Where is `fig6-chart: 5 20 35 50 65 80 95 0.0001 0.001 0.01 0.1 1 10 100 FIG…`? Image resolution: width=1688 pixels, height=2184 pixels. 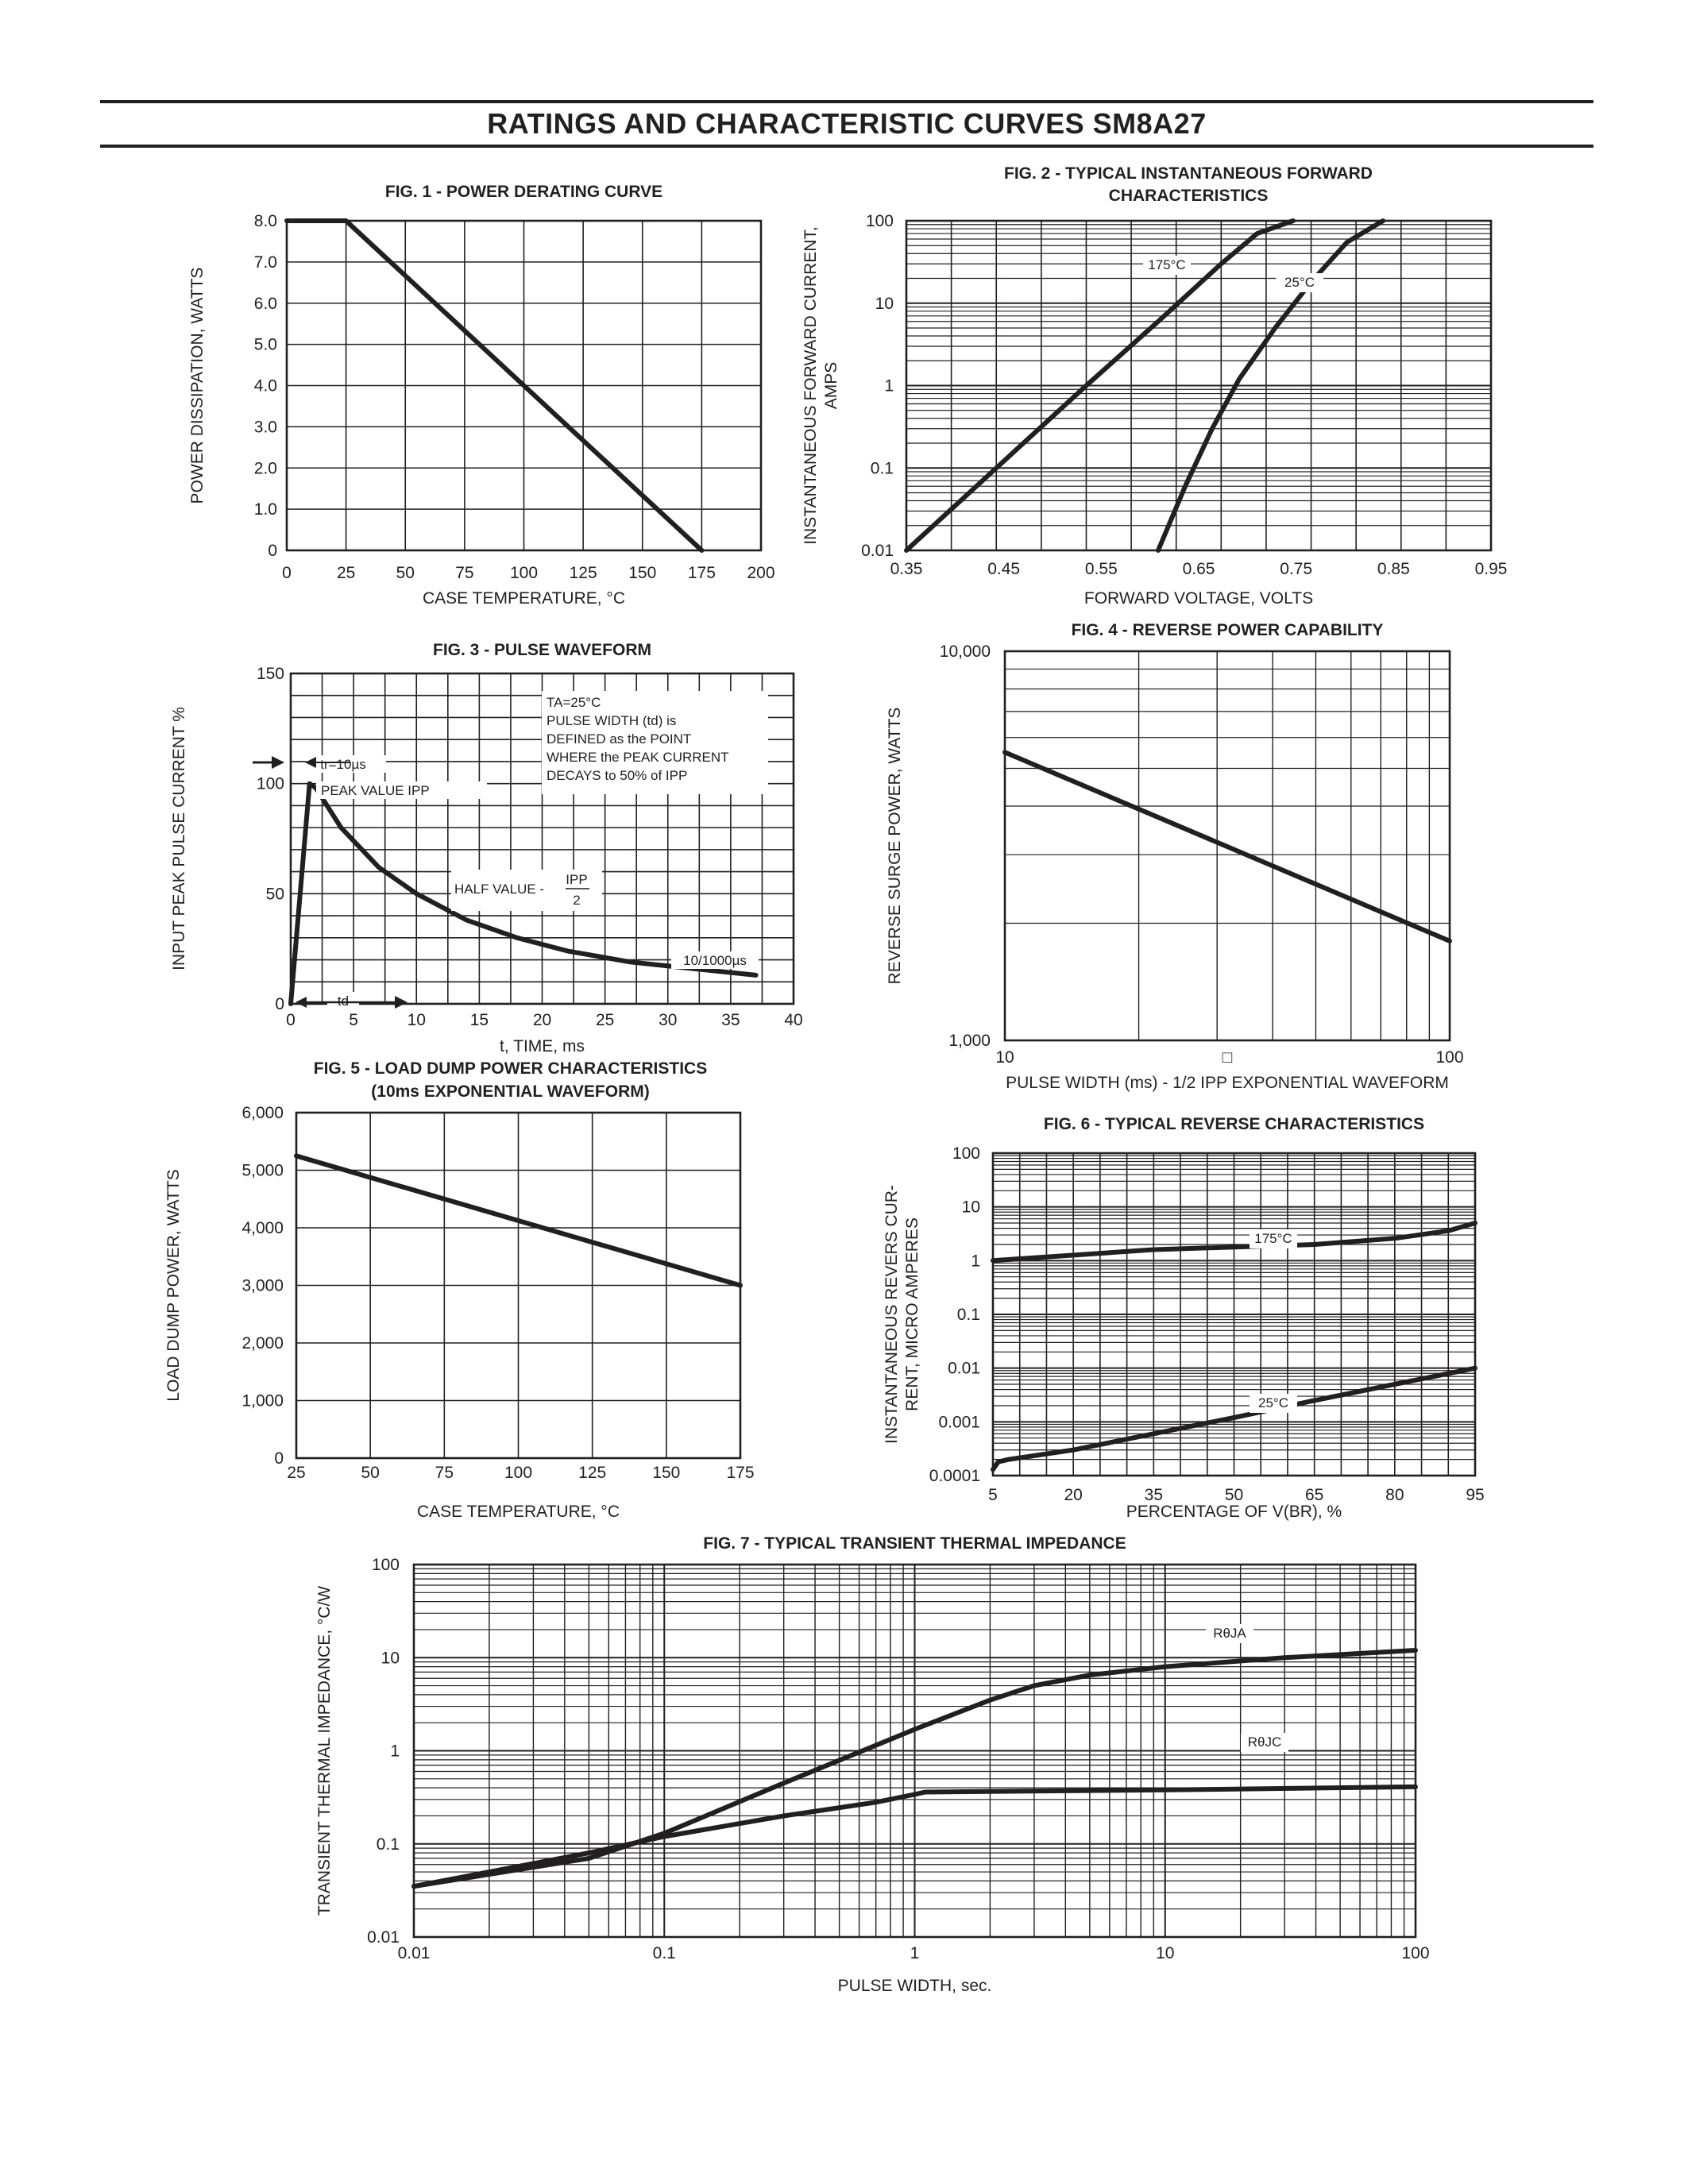 fig6-chart: 5 20 35 50 65 80 95 0.0001 0.001 0.01 0.1 1 10 100 FIG… is located at coordinates (1184, 1318).